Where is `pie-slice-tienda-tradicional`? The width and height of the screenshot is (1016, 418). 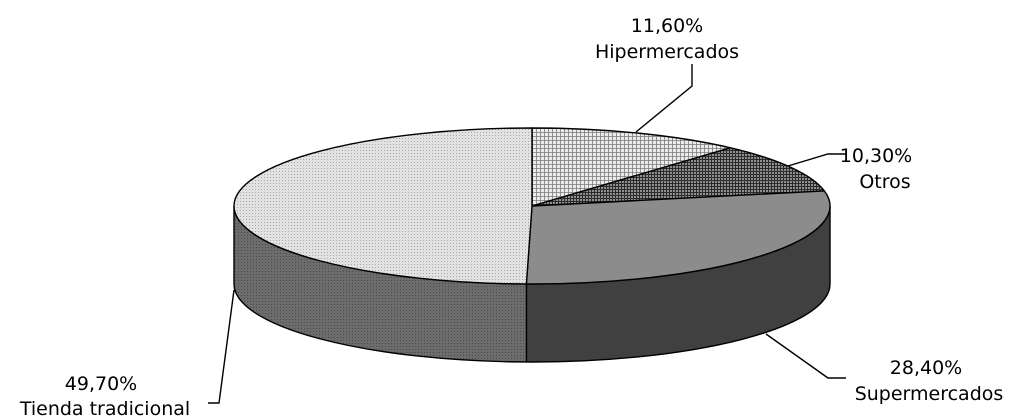
pie-slice-tienda-tradicional is located at coordinates (383, 206).